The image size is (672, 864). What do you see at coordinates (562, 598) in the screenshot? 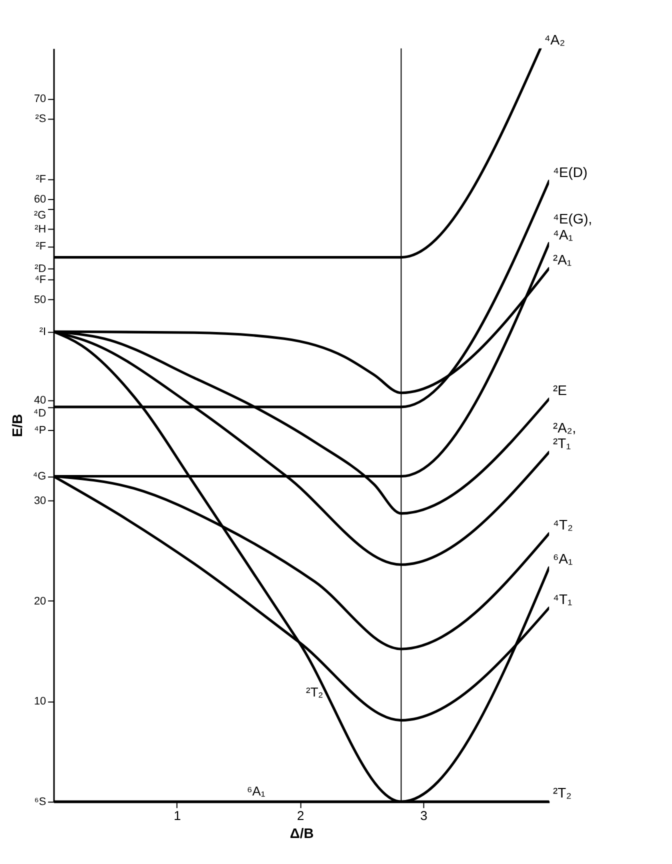
I see `series-label: ⁴T₁` at bounding box center [562, 598].